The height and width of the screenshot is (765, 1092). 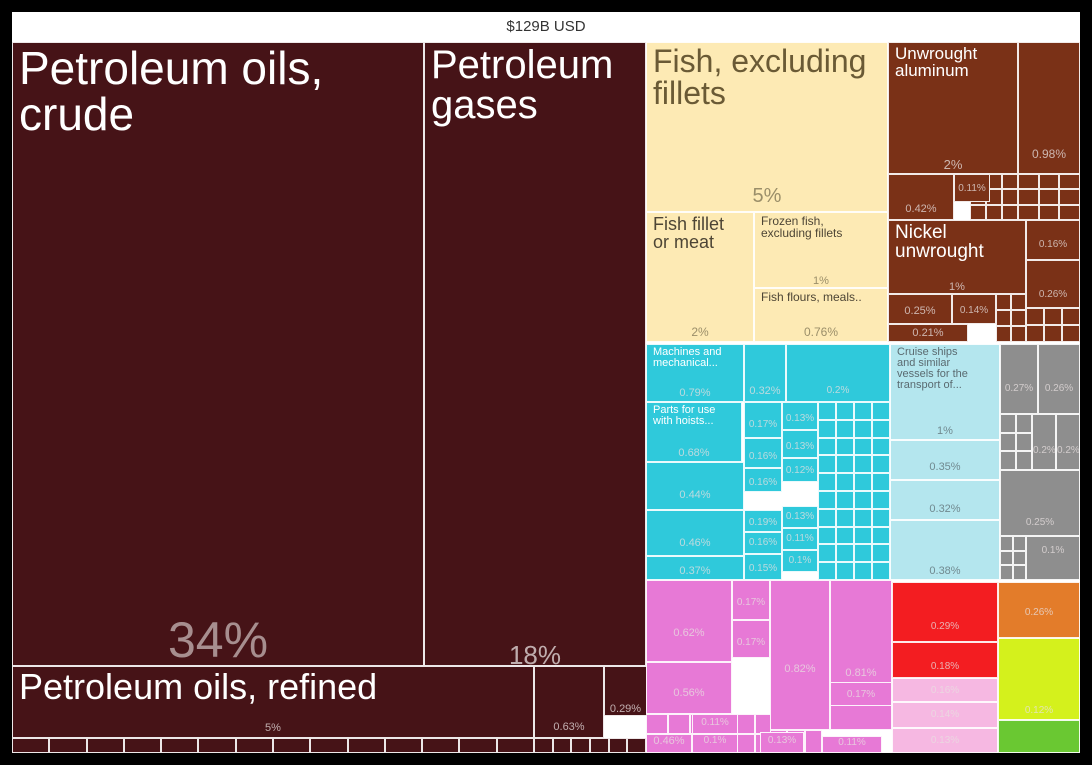 I want to click on tile-percentage: 0.2%, so click(x=1068, y=450).